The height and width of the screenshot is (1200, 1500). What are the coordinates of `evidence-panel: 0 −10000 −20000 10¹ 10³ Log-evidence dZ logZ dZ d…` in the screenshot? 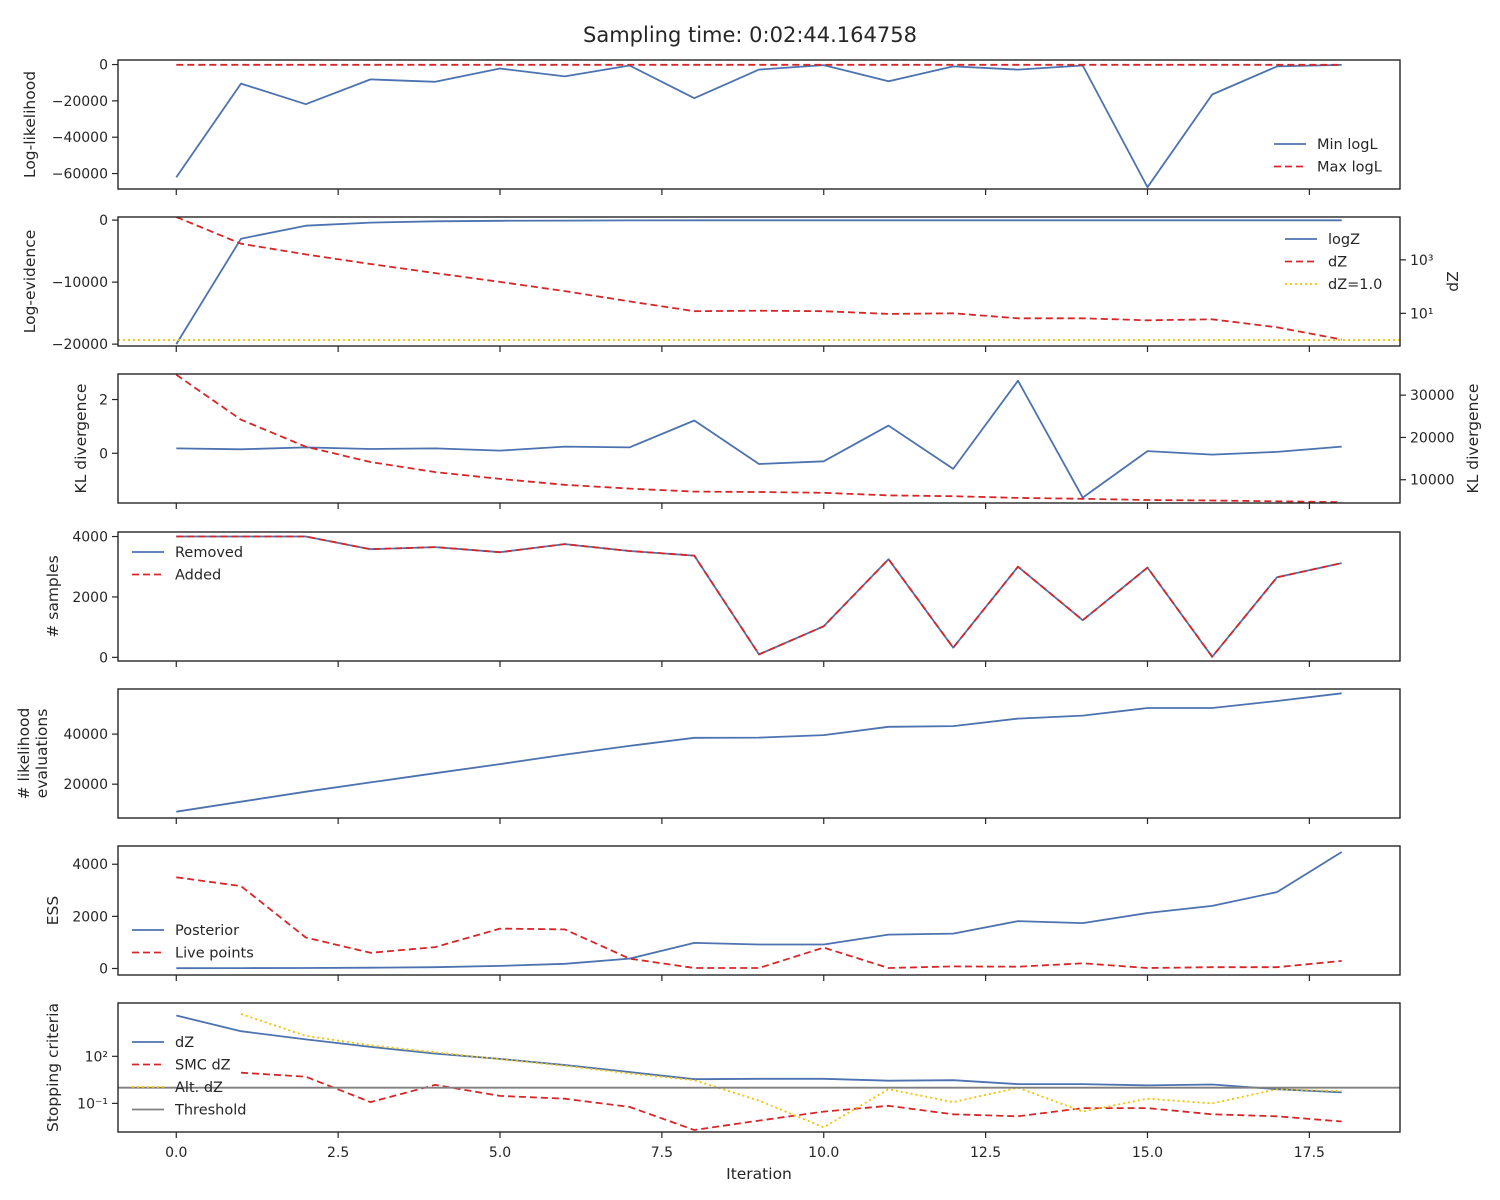 It's located at (741, 283).